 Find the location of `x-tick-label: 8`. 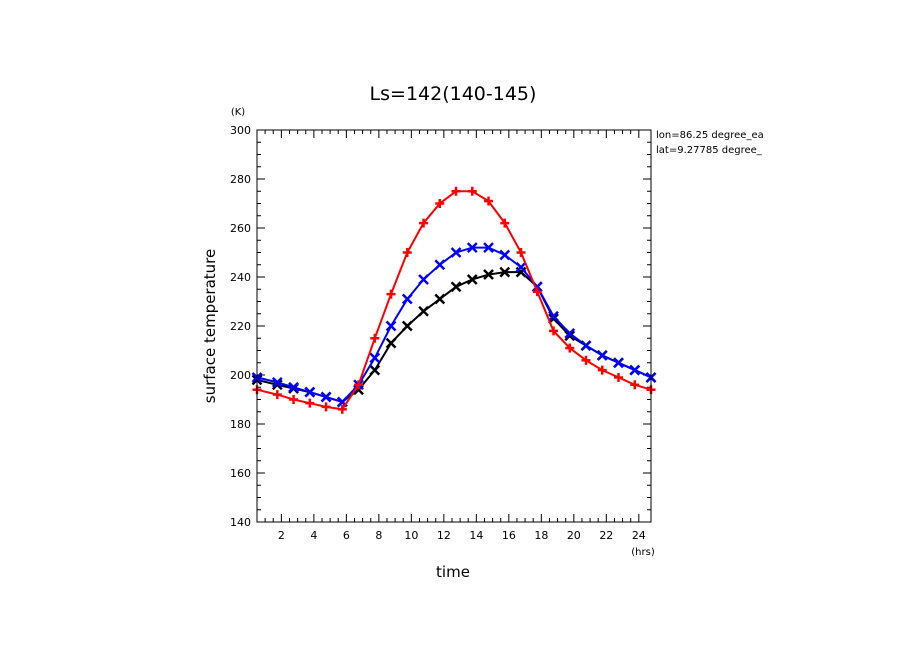

x-tick-label: 8 is located at coordinates (378, 535).